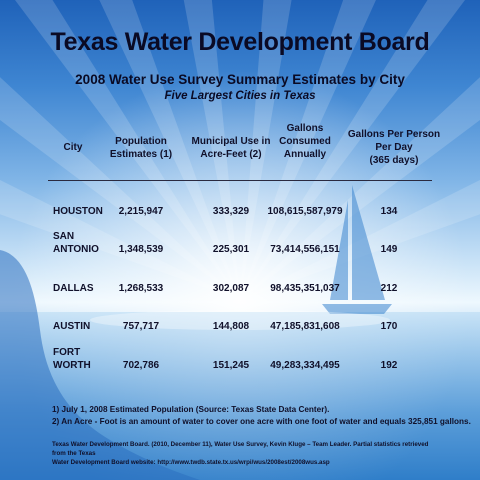 This screenshot has height=480, width=480. Describe the element at coordinates (141, 365) in the screenshot. I see `population-cell: 702,786` at that location.